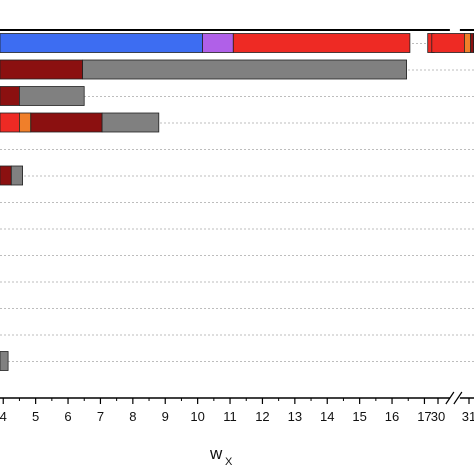 This screenshot has height=474, width=474. Describe the element at coordinates (424, 416) in the screenshot. I see `x-tick-label: 17` at that location.